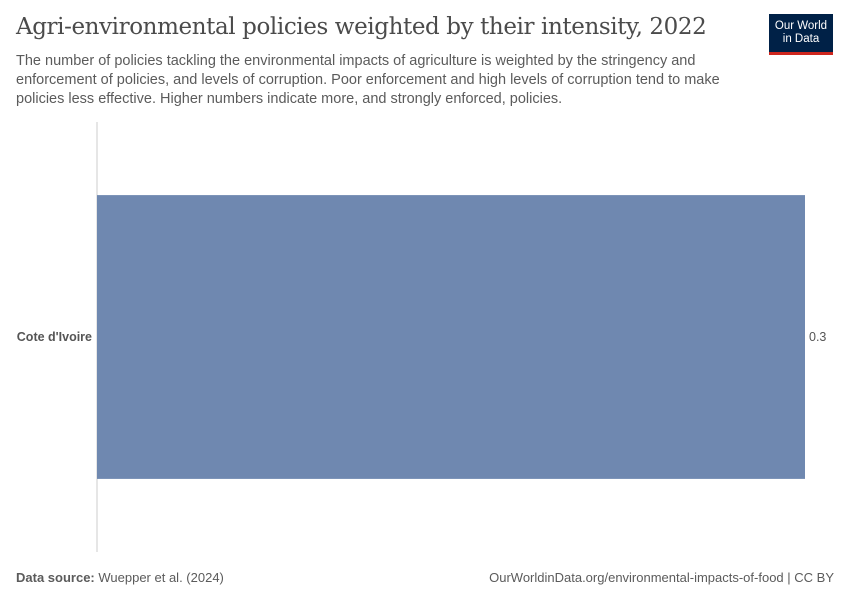 Image resolution: width=850 pixels, height=600 pixels. Describe the element at coordinates (817, 337) in the screenshot. I see `value-label: 0.3` at that location.